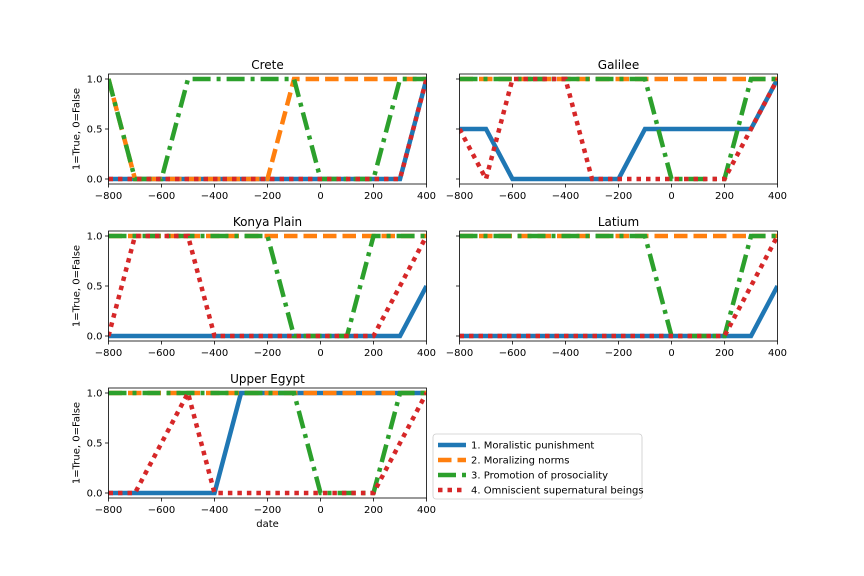  I want to click on x-axis-label: date, so click(267, 524).